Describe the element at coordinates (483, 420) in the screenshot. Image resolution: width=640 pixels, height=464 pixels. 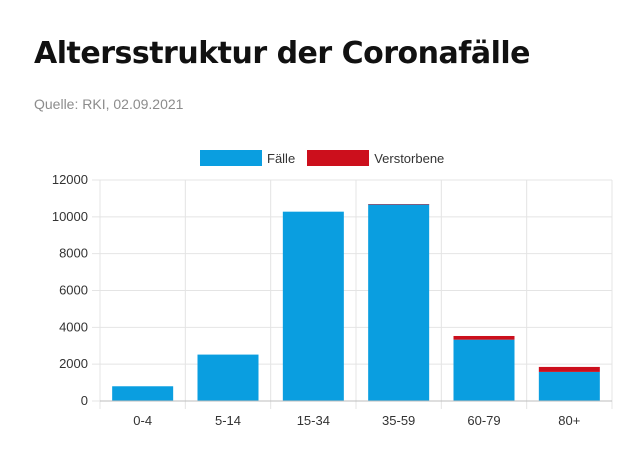
I see `x-tick-label: 60-79` at that location.